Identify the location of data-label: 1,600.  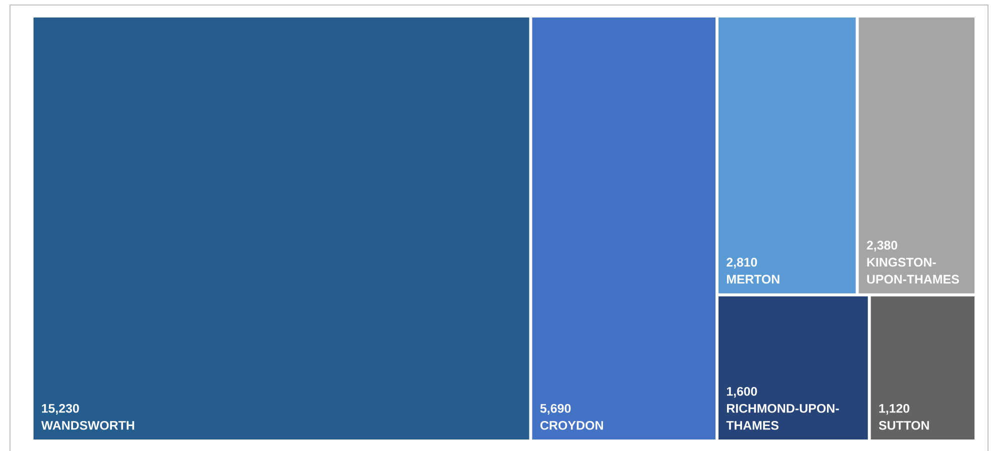
(741, 392).